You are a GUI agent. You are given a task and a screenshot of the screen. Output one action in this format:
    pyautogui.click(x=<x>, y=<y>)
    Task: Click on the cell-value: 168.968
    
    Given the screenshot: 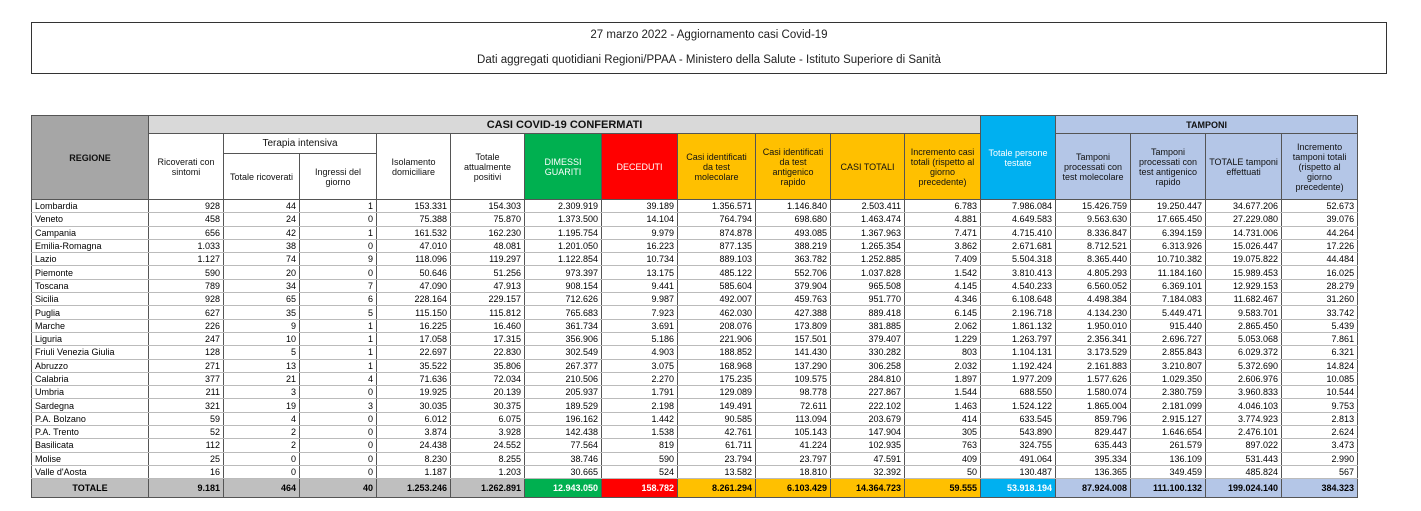 What is the action you would take?
    pyautogui.click(x=716, y=366)
    